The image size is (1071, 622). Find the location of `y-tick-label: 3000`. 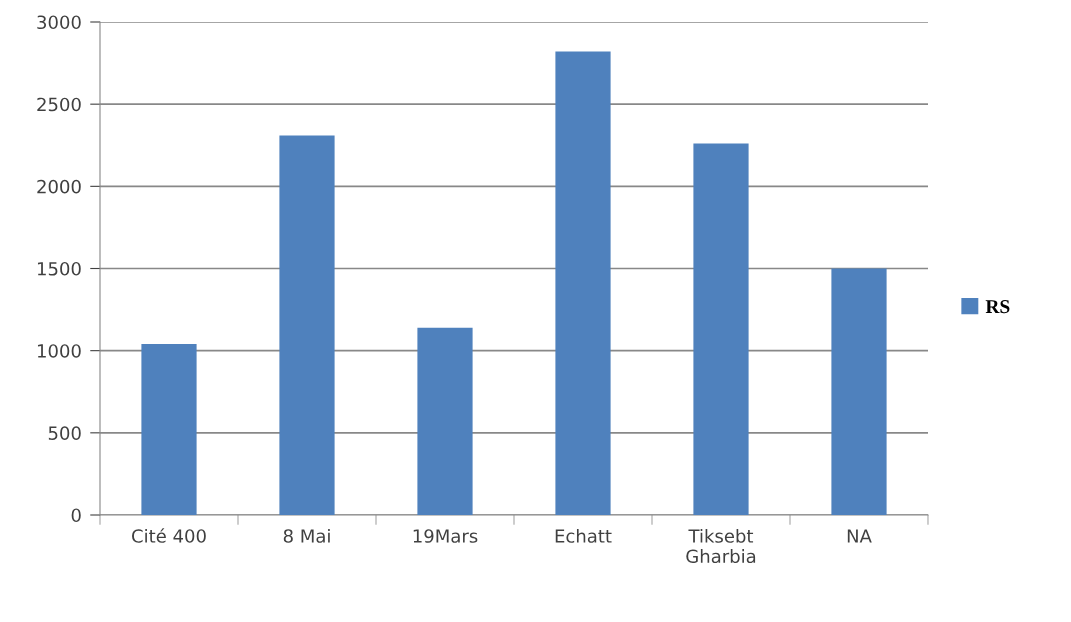

y-tick-label: 3000 is located at coordinates (59, 22).